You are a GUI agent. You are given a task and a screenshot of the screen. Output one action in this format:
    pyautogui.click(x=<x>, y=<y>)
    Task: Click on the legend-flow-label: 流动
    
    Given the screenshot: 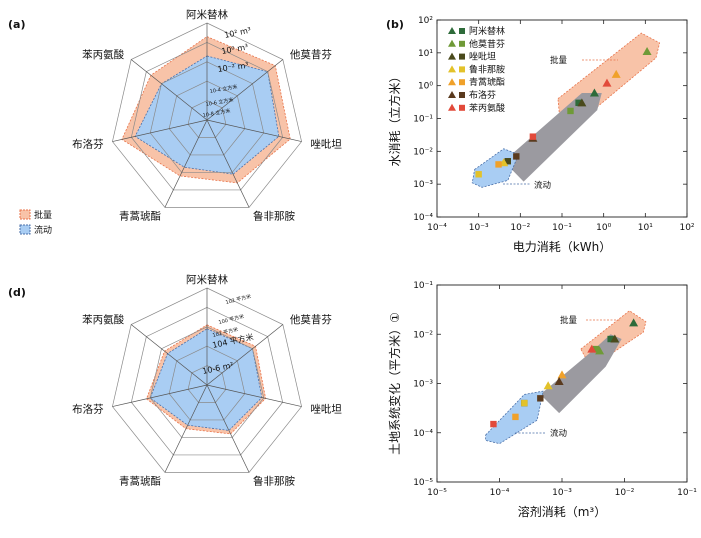 What is the action you would take?
    pyautogui.click(x=43, y=230)
    